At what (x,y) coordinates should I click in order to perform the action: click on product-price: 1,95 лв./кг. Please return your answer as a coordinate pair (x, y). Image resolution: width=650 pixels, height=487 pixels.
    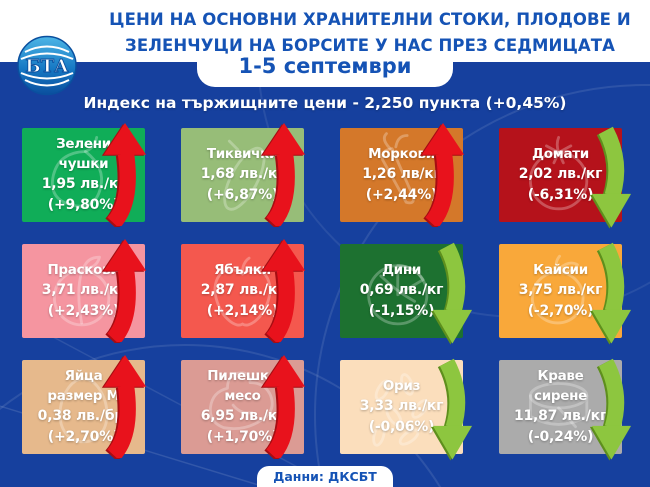
    Looking at the image, I should click on (83, 184).